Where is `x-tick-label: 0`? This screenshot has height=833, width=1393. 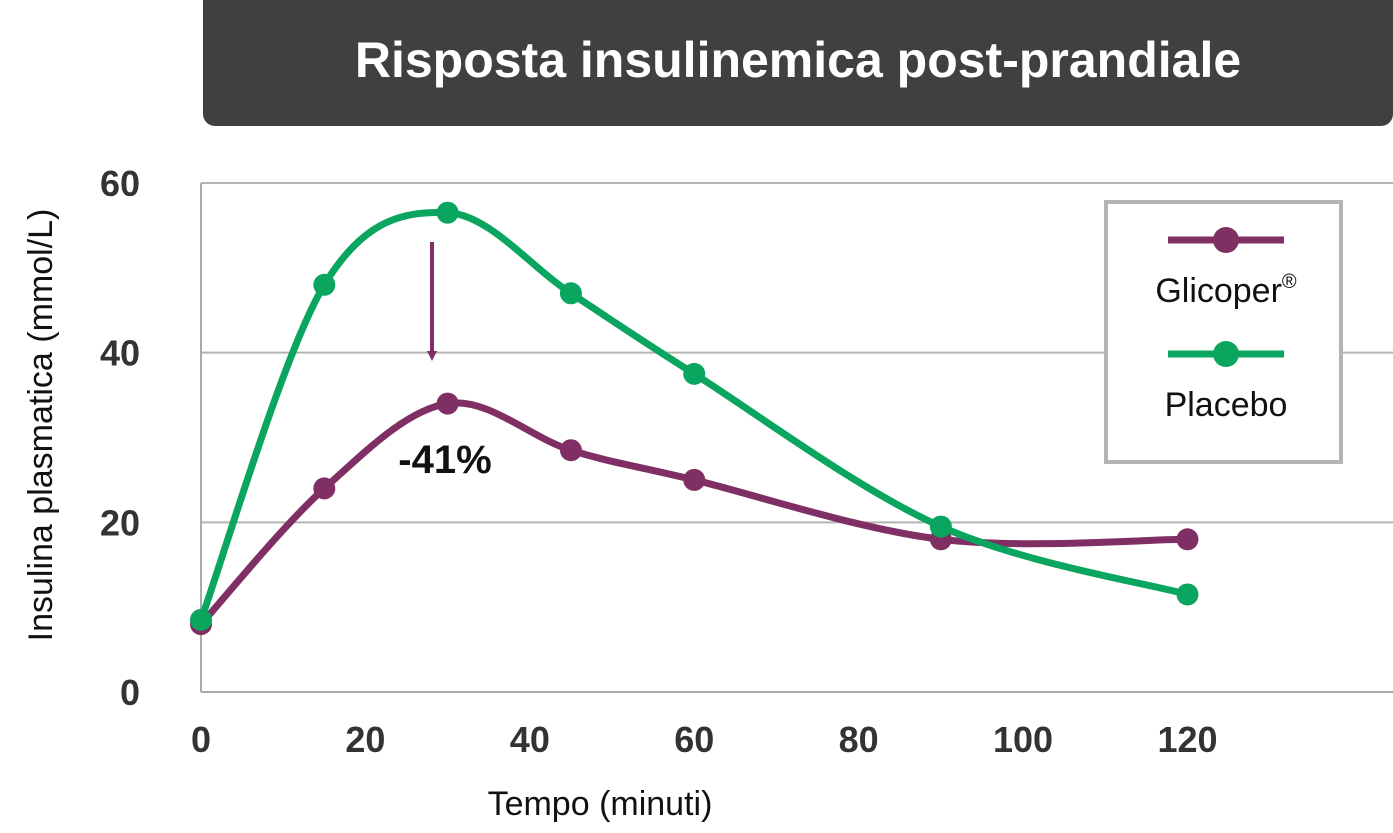
x-tick-label: 0 is located at coordinates (201, 739).